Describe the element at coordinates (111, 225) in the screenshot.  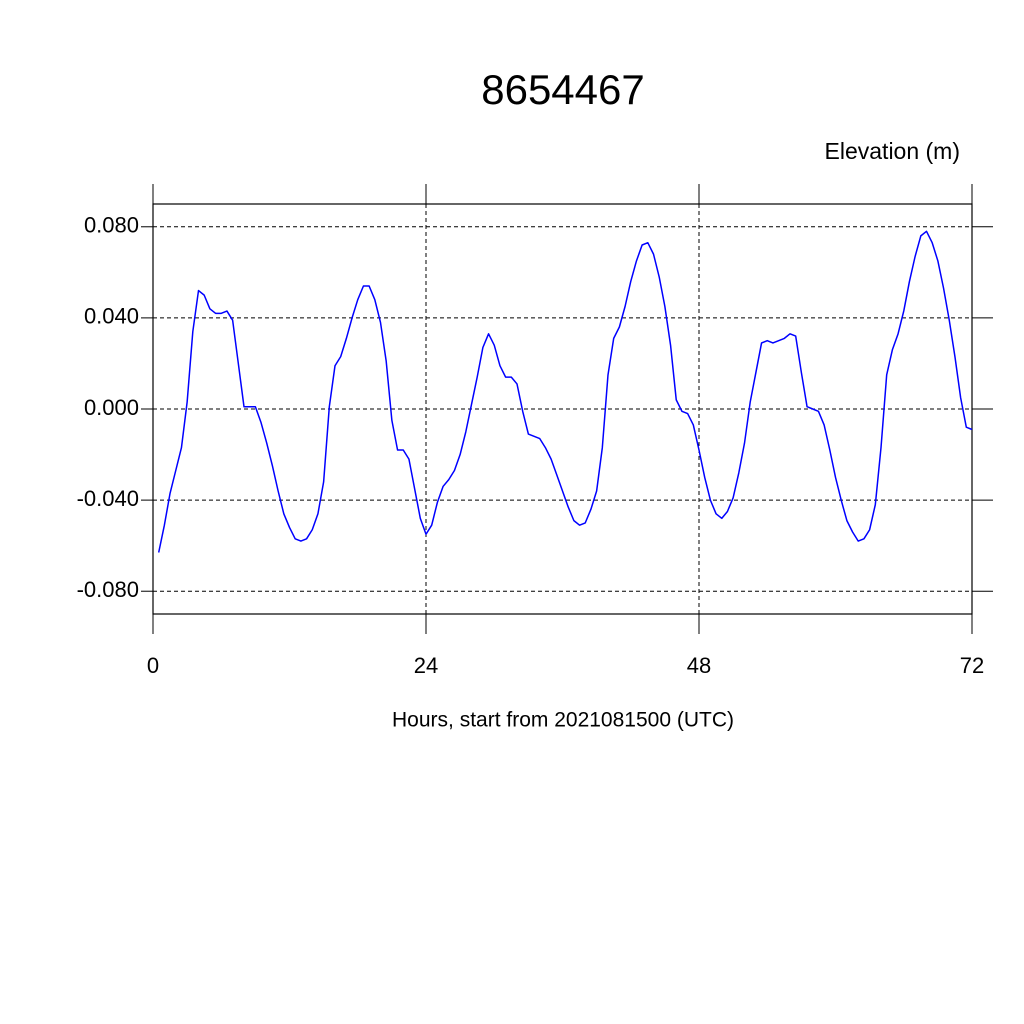
I see `y-tick-label: 0.080` at that location.